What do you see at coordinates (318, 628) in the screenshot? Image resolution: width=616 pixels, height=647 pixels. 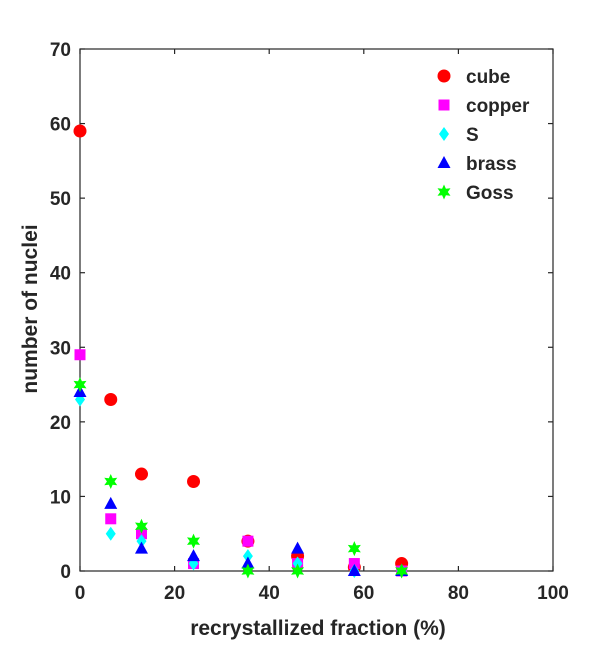 I see `x-axis-label: recrystallized fraction (%)` at bounding box center [318, 628].